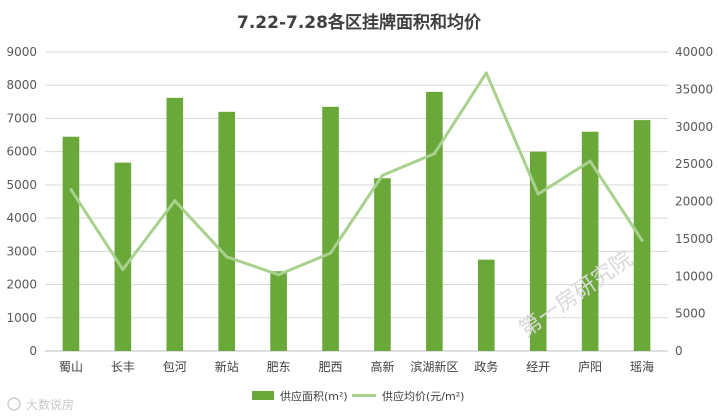 The image size is (719, 416). What do you see at coordinates (590, 161) in the screenshot?
I see `price-point-庐阳` at bounding box center [590, 161].